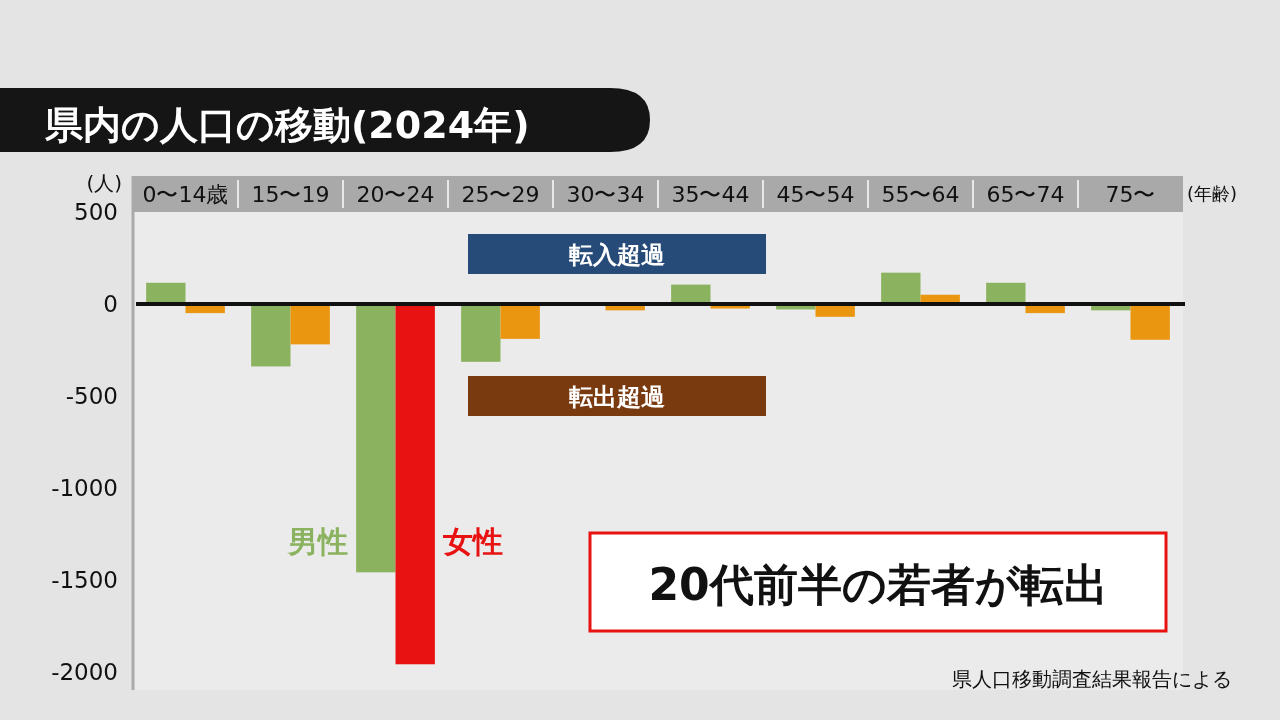  What do you see at coordinates (472, 541) in the screenshot?
I see `series-label: 女性` at bounding box center [472, 541].